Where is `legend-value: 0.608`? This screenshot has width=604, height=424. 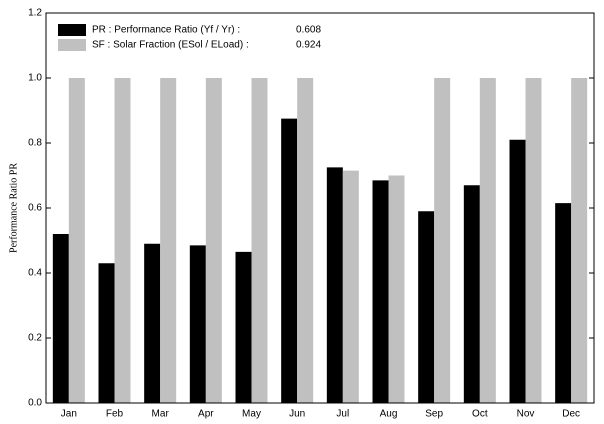 legend-value: 0.608 is located at coordinates (308, 30).